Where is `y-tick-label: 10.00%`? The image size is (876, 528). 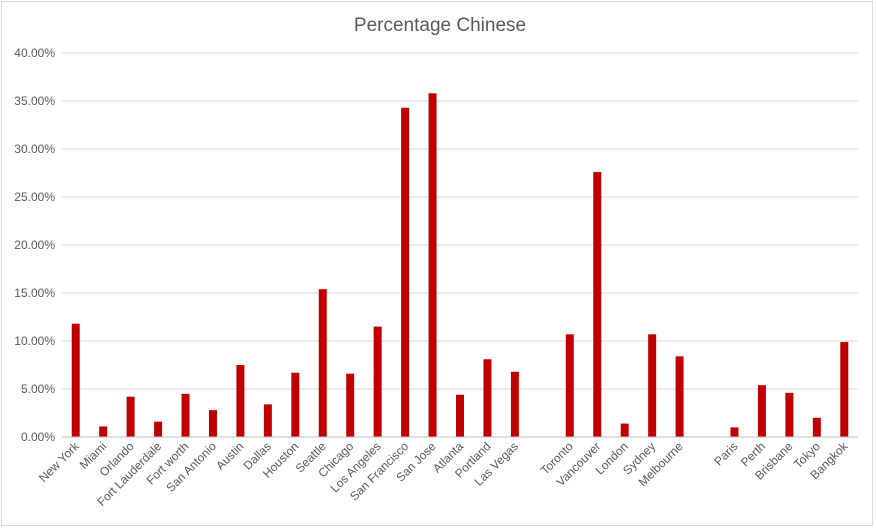
y-tick-label: 10.00% is located at coordinates (34, 341).